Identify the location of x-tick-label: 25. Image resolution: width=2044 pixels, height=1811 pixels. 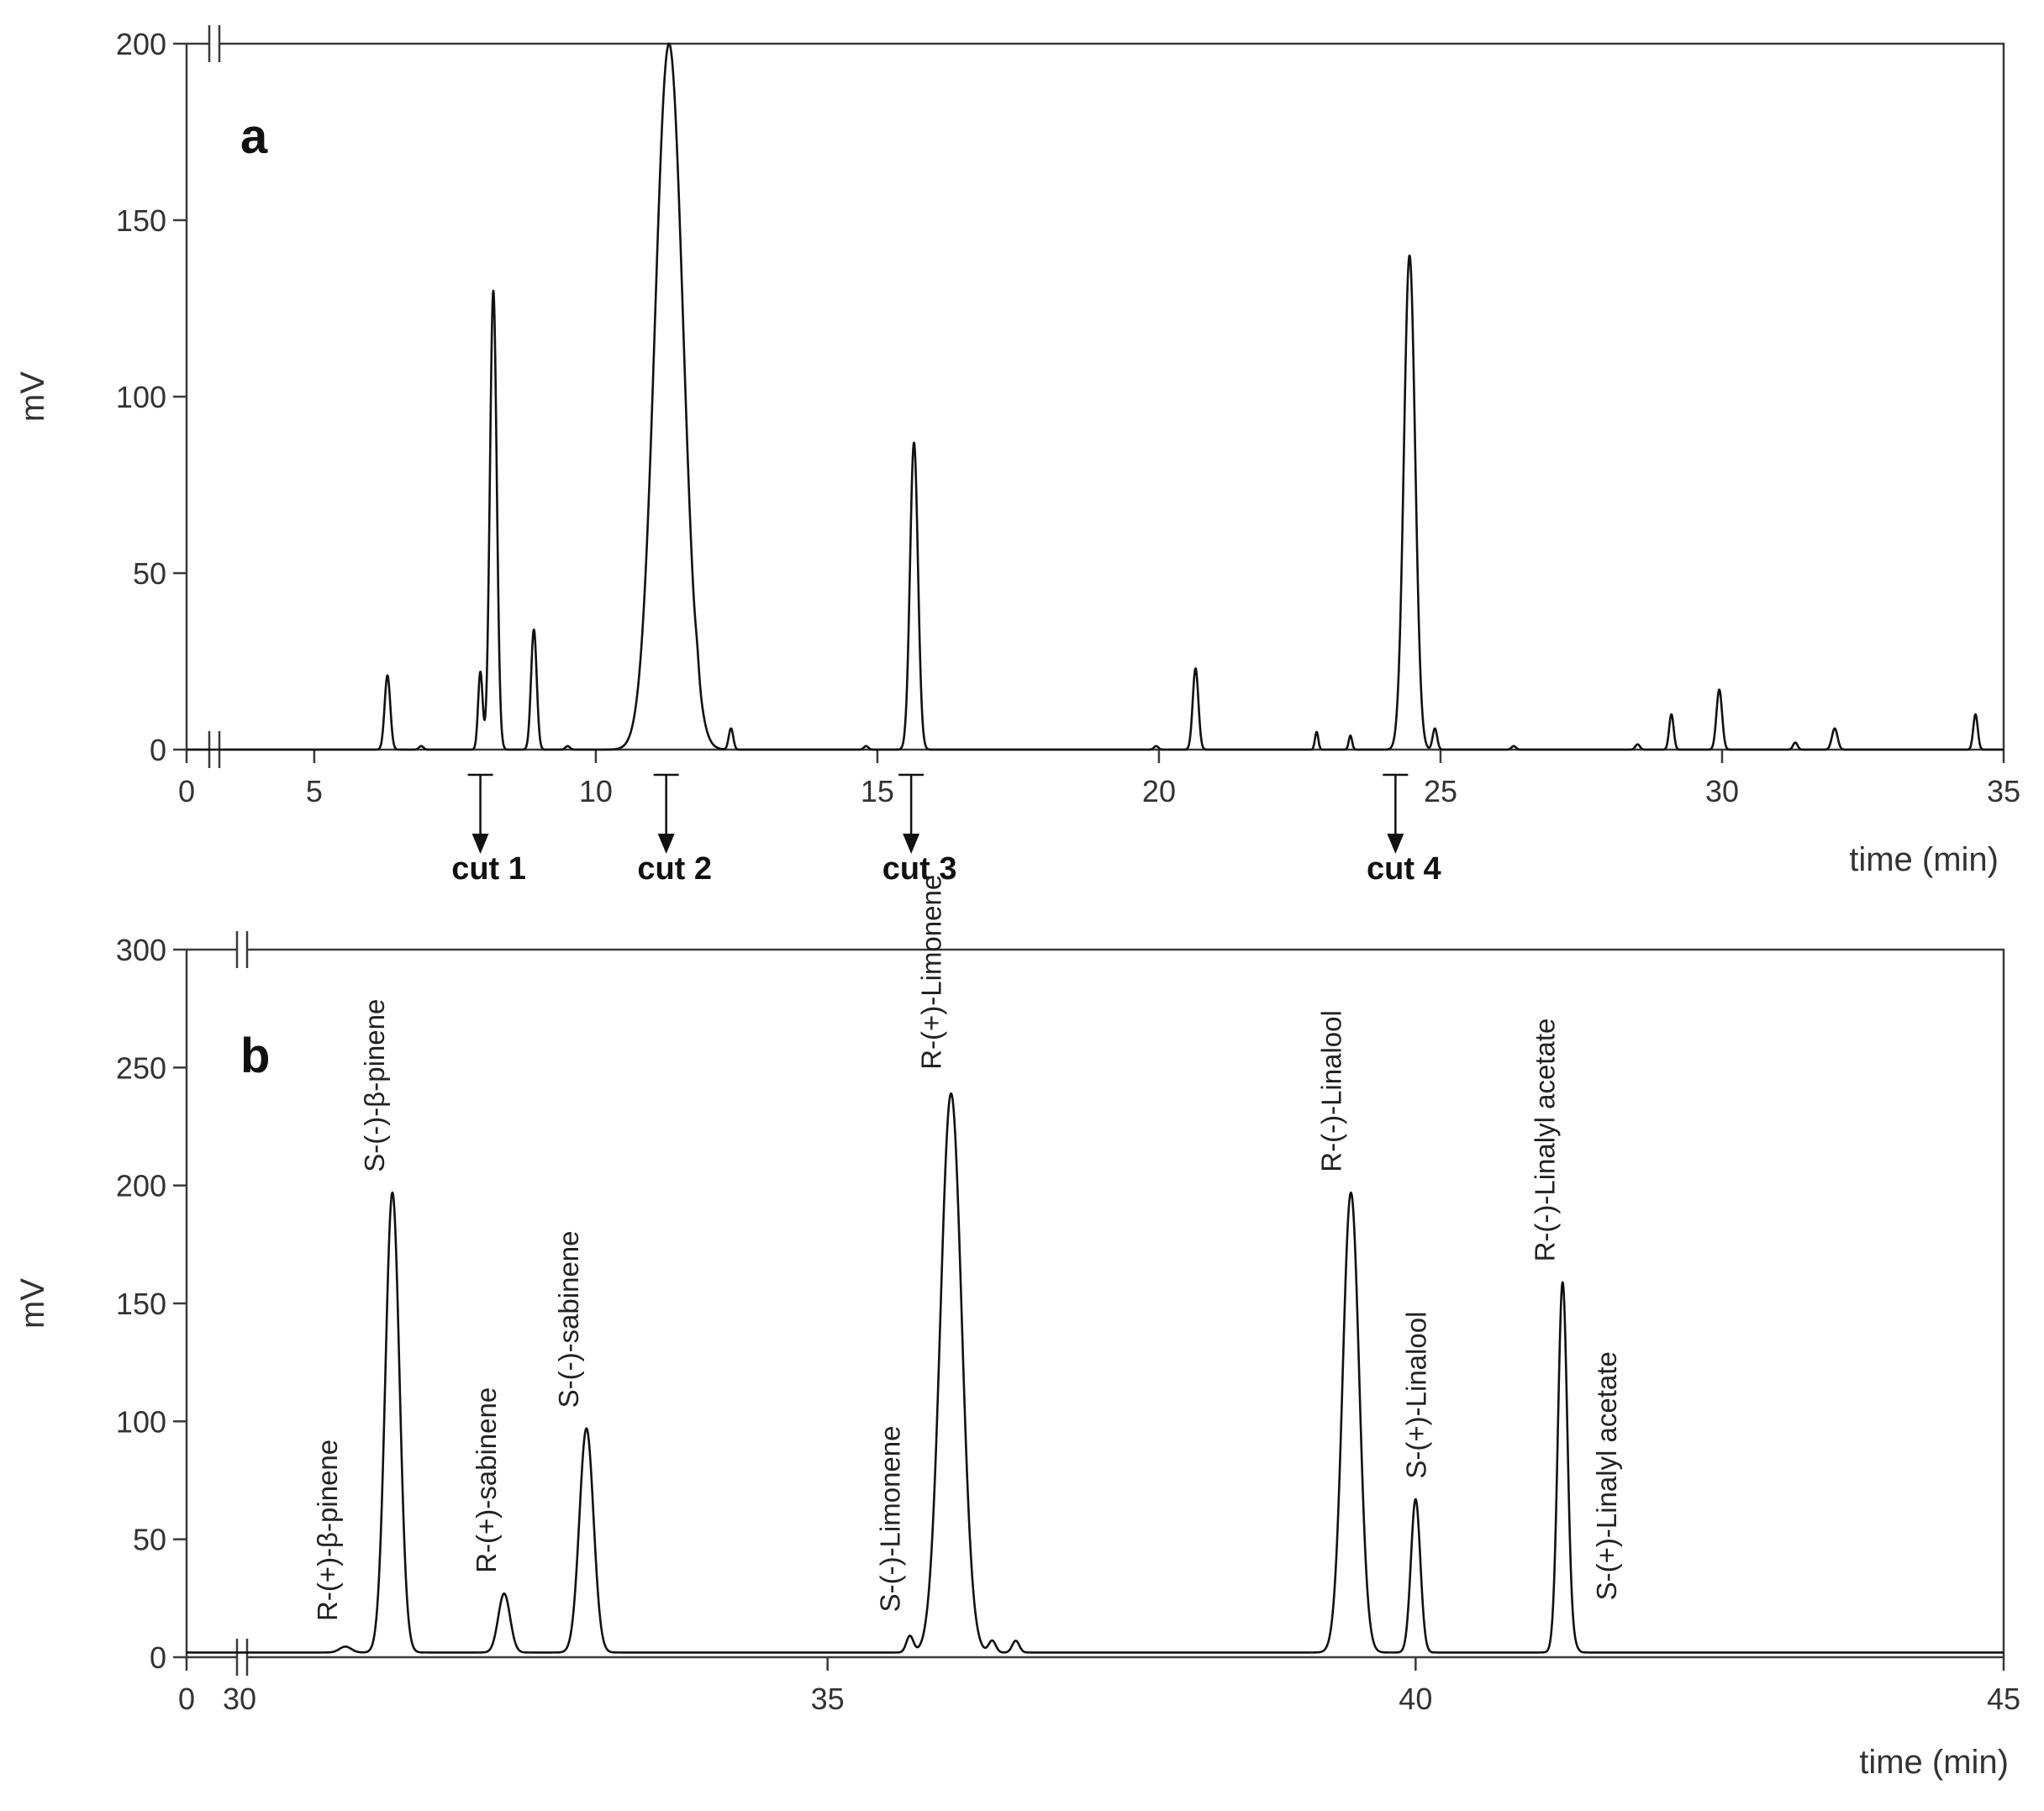
(1440, 791).